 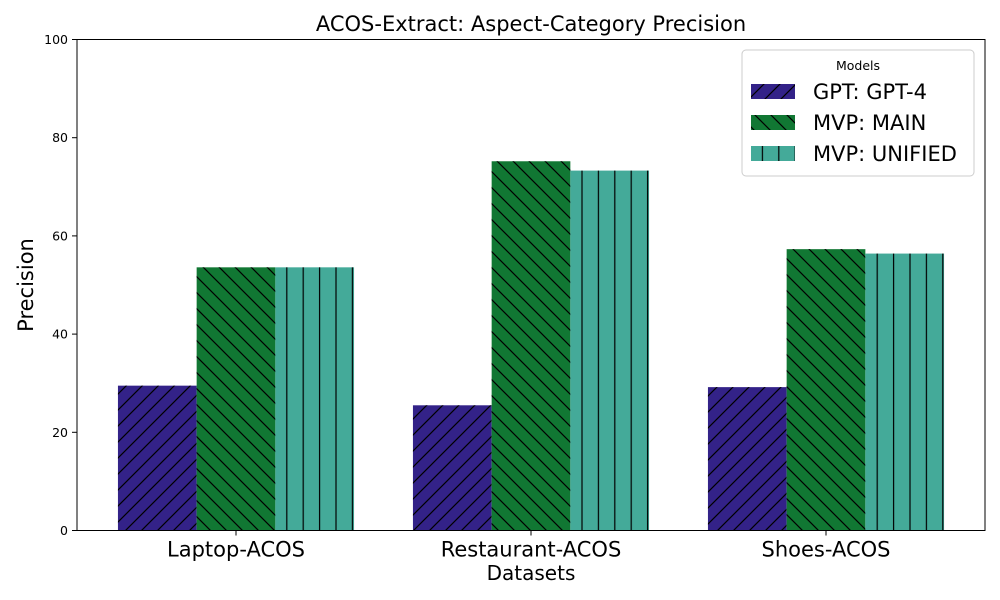 What do you see at coordinates (315, 399) in the screenshot?
I see `bar-laptop-acos-mvp-unified-hatch` at bounding box center [315, 399].